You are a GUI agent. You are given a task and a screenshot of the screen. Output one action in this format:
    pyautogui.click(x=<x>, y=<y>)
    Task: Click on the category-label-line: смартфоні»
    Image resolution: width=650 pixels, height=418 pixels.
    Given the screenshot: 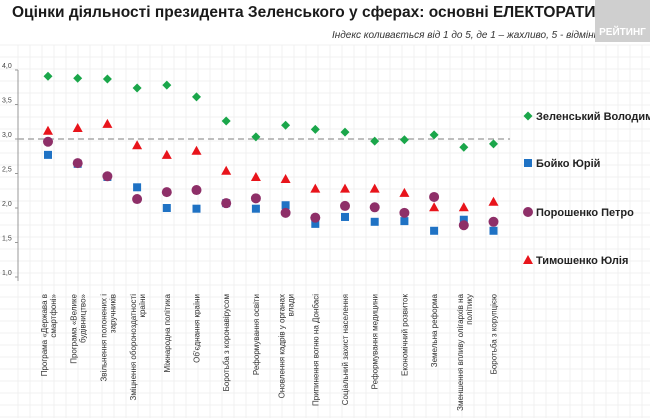 What is the action you would take?
    pyautogui.click(x=53, y=315)
    